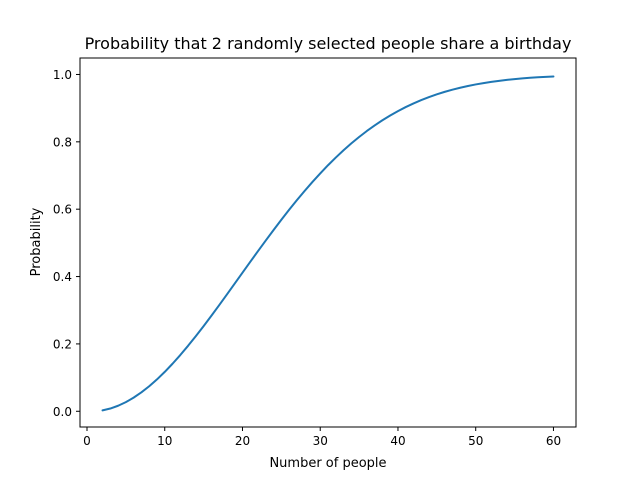 This screenshot has height=484, width=640. Describe the element at coordinates (66, 243) in the screenshot. I see `y-axis-ticks: 0.0 0.2 0.4 0.6 0.8 1.0` at that location.